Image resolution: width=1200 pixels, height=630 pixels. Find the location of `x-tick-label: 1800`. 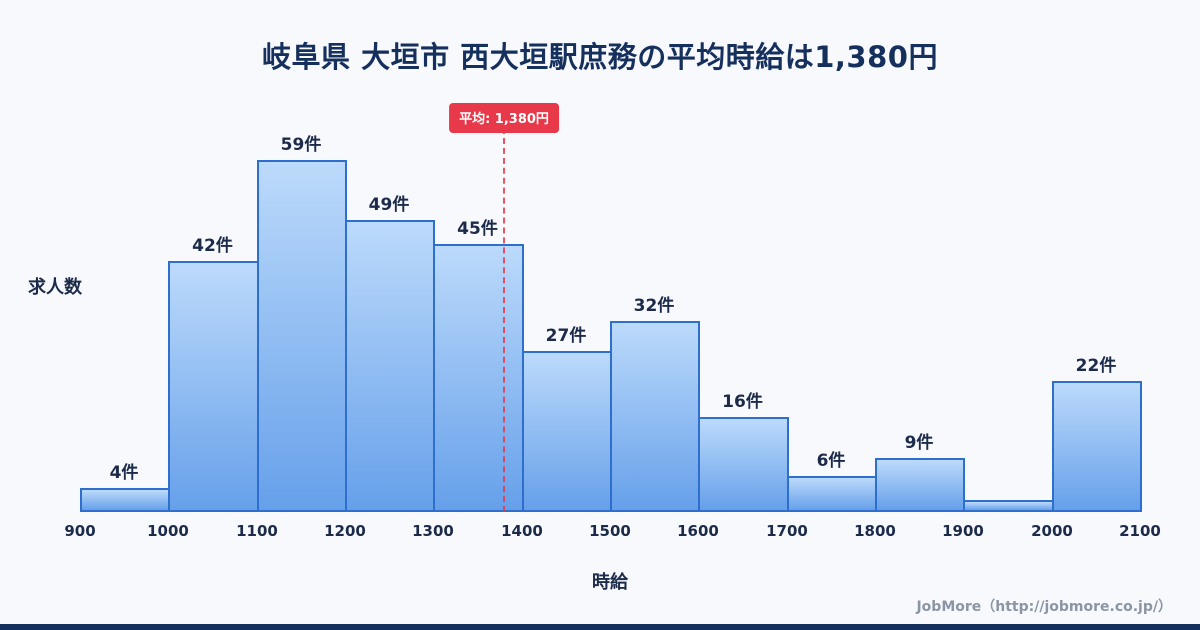

x-tick-label: 1800 is located at coordinates (875, 531).